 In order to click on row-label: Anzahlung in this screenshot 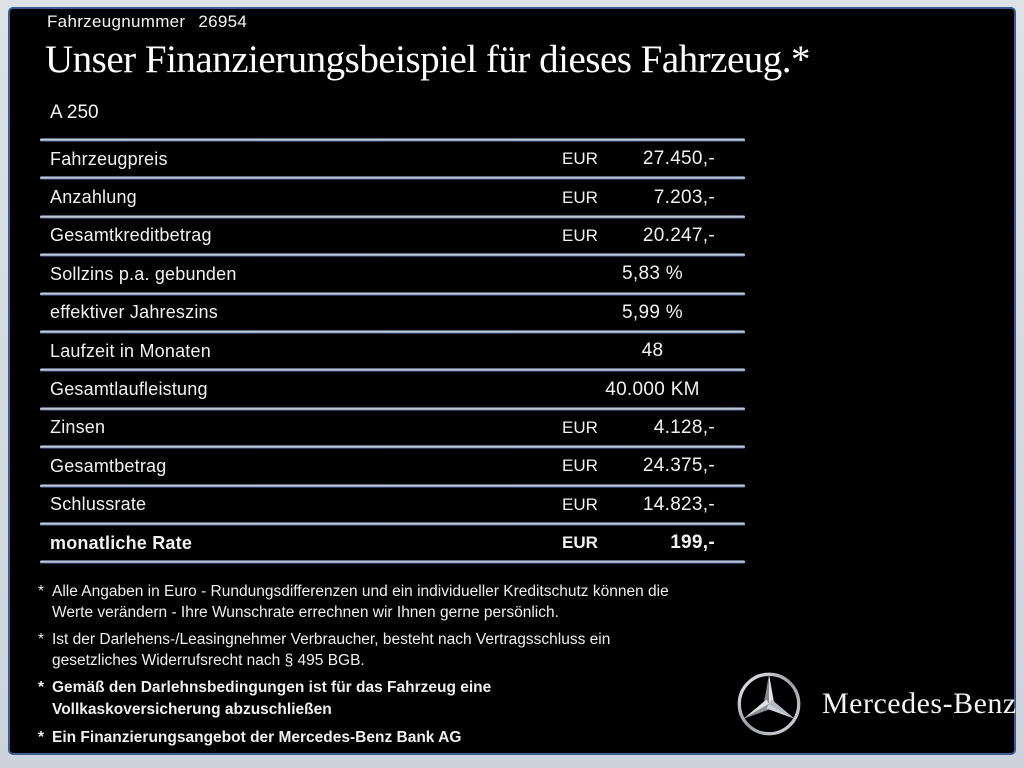, I will do `click(93, 197)`.